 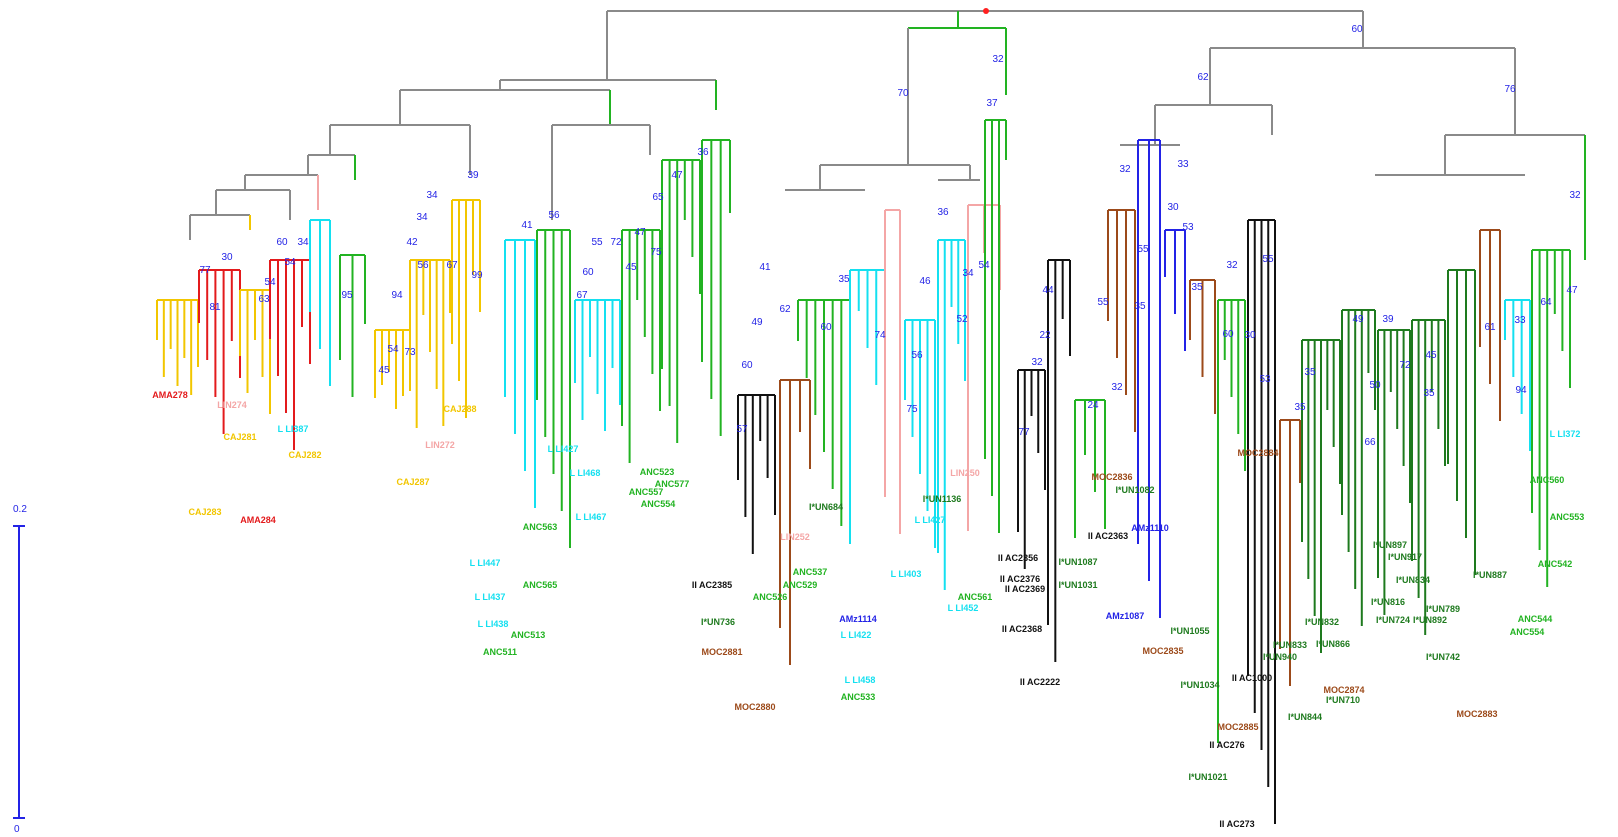 I want to click on bootstrap-value: 37, so click(x=992, y=103).